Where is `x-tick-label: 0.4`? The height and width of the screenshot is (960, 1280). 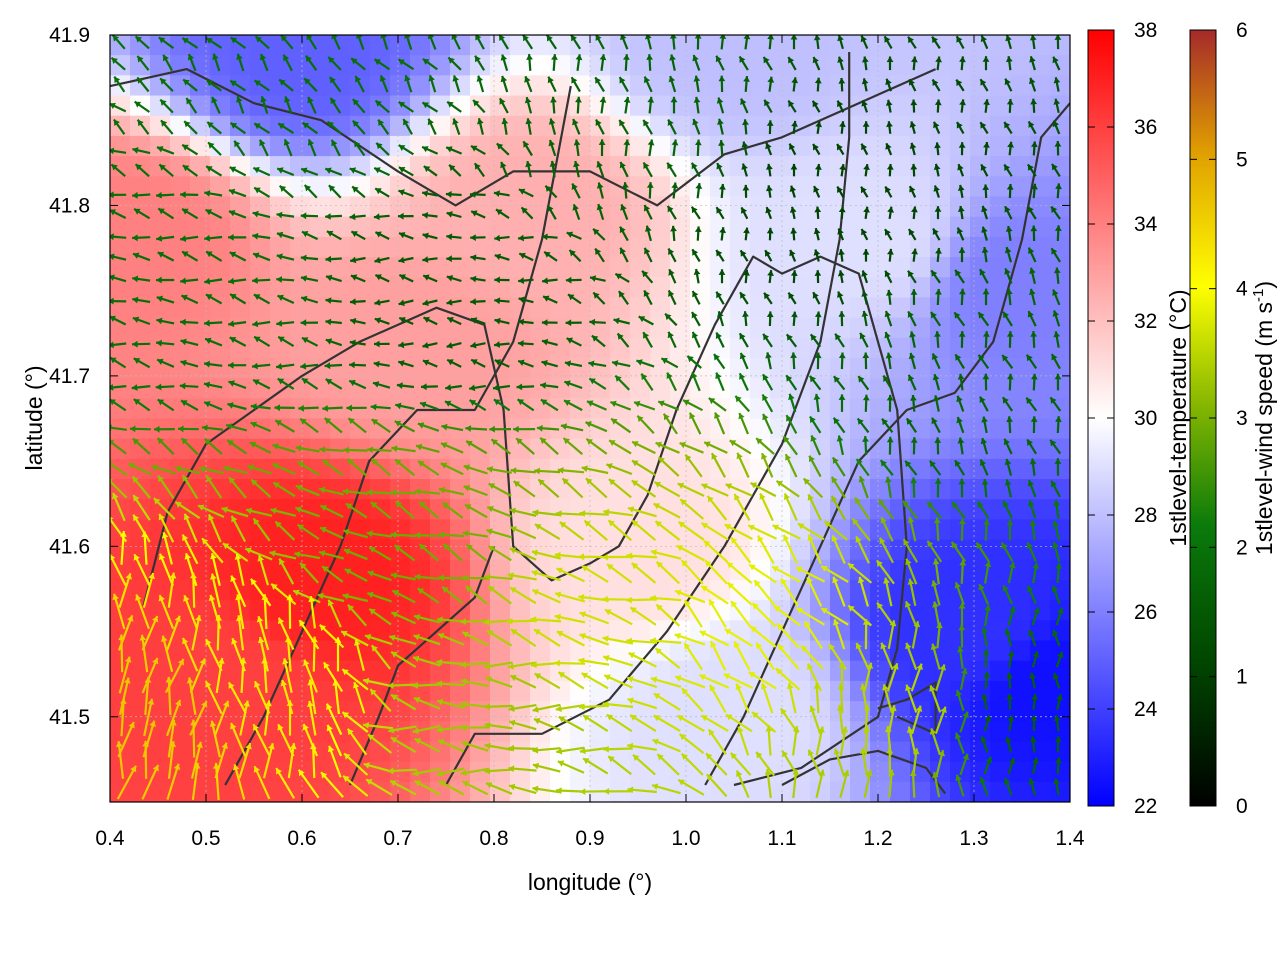
x-tick-label: 0.4 is located at coordinates (110, 838).